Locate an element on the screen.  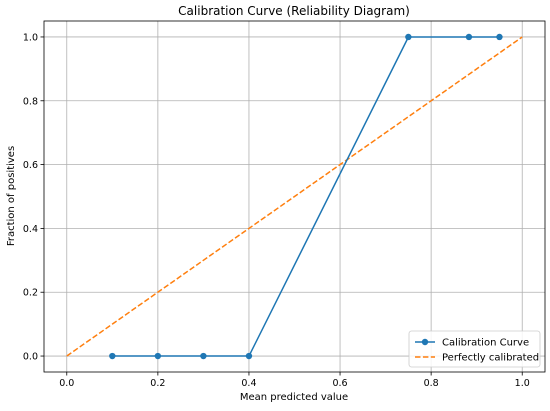
y-tick-label: 0.8 is located at coordinates (30, 101).